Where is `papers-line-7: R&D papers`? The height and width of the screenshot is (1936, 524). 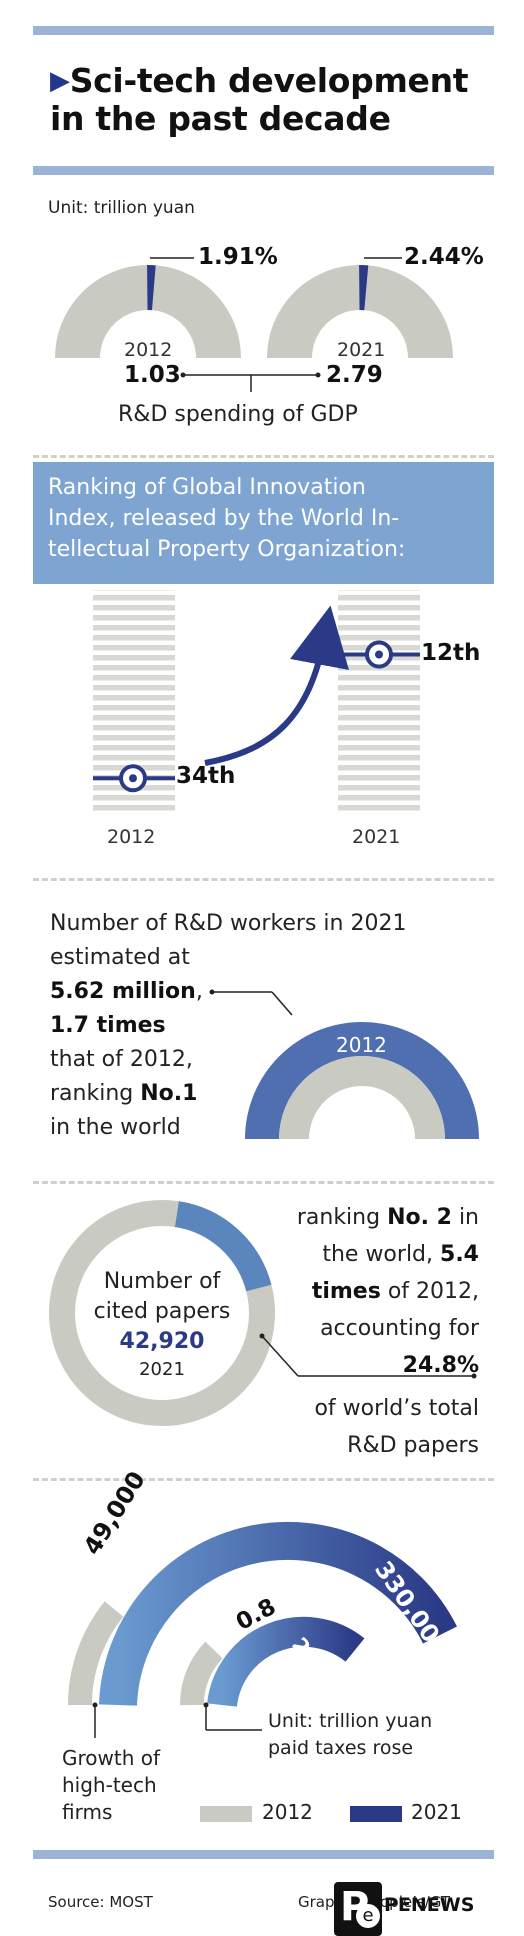
papers-line-7: R&D papers is located at coordinates (413, 1445).